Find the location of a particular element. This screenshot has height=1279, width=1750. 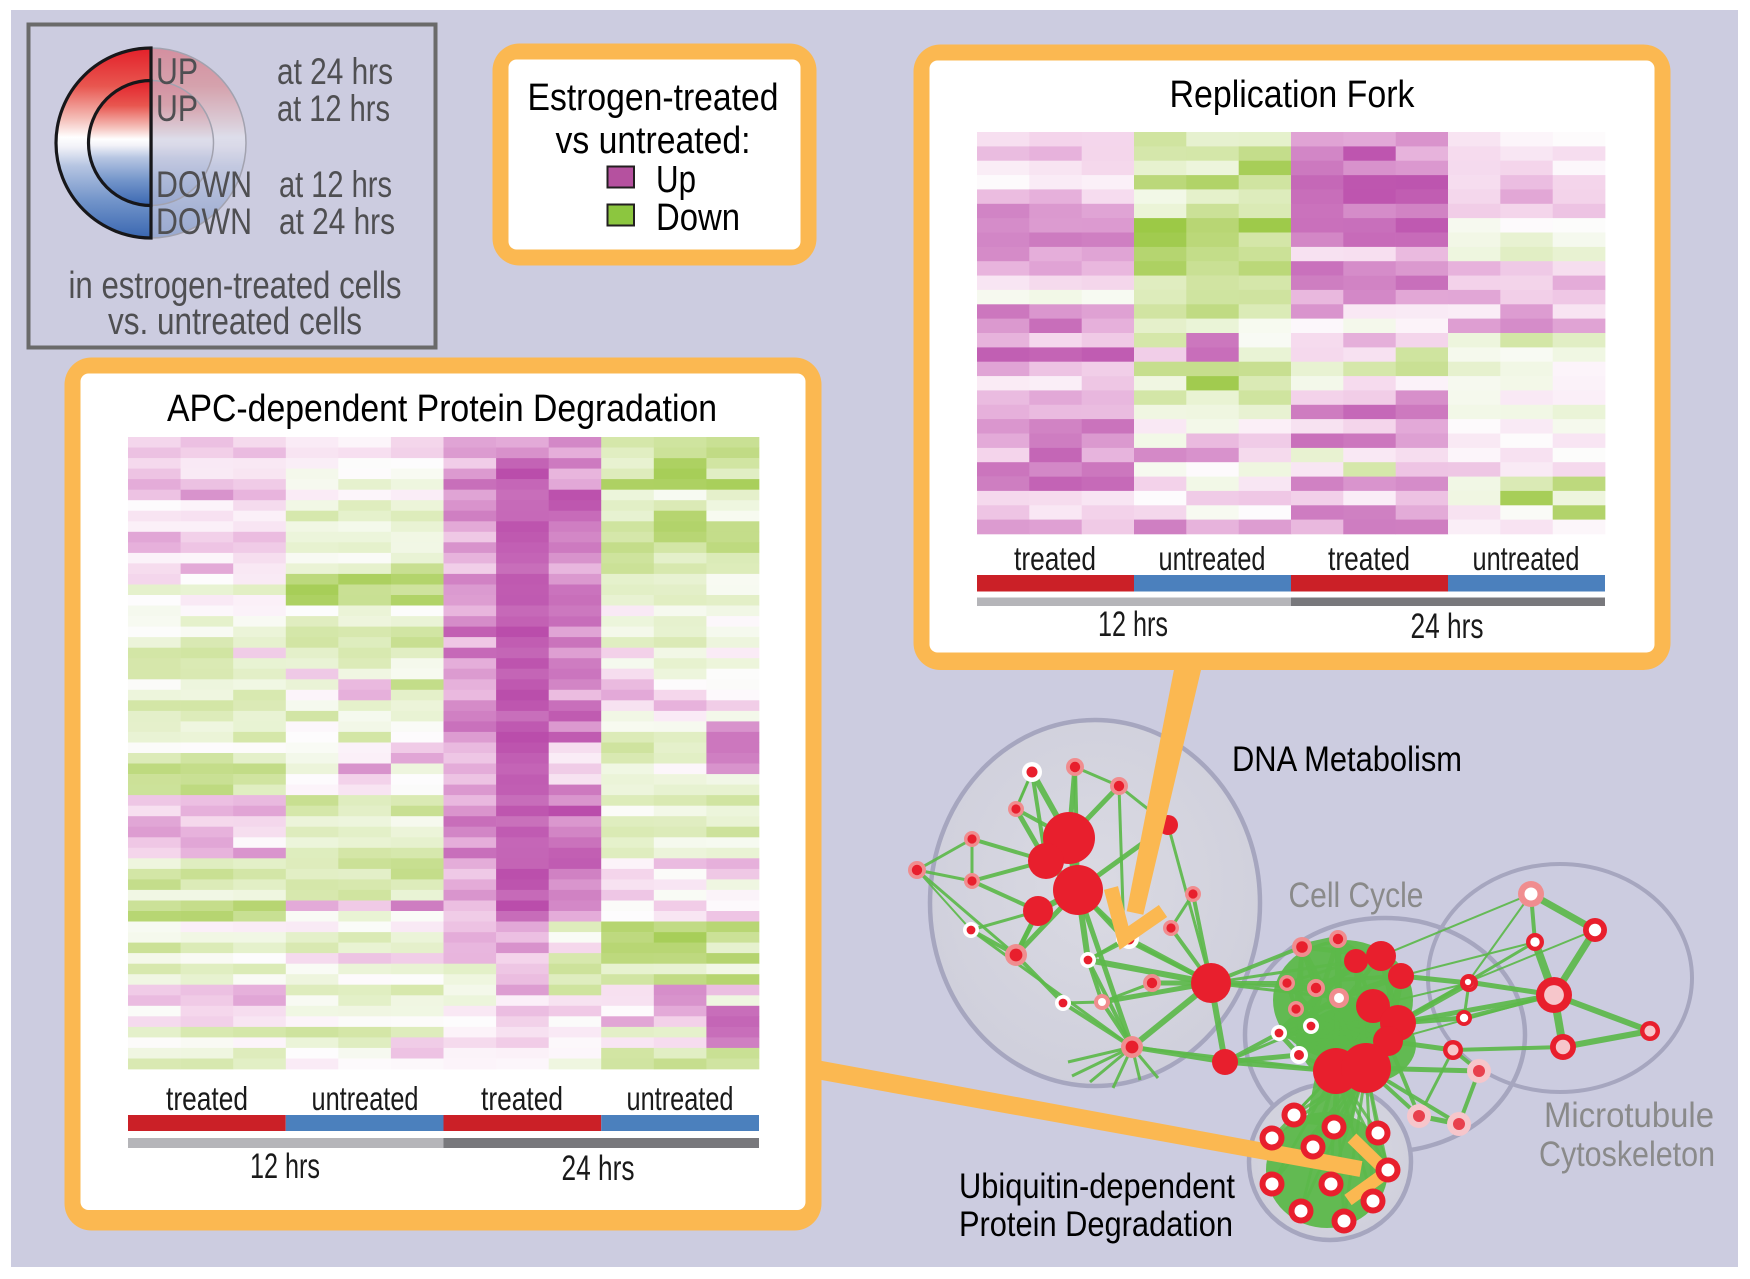

svg-text: Protein Degradation is located at coordinates (1096, 1224).